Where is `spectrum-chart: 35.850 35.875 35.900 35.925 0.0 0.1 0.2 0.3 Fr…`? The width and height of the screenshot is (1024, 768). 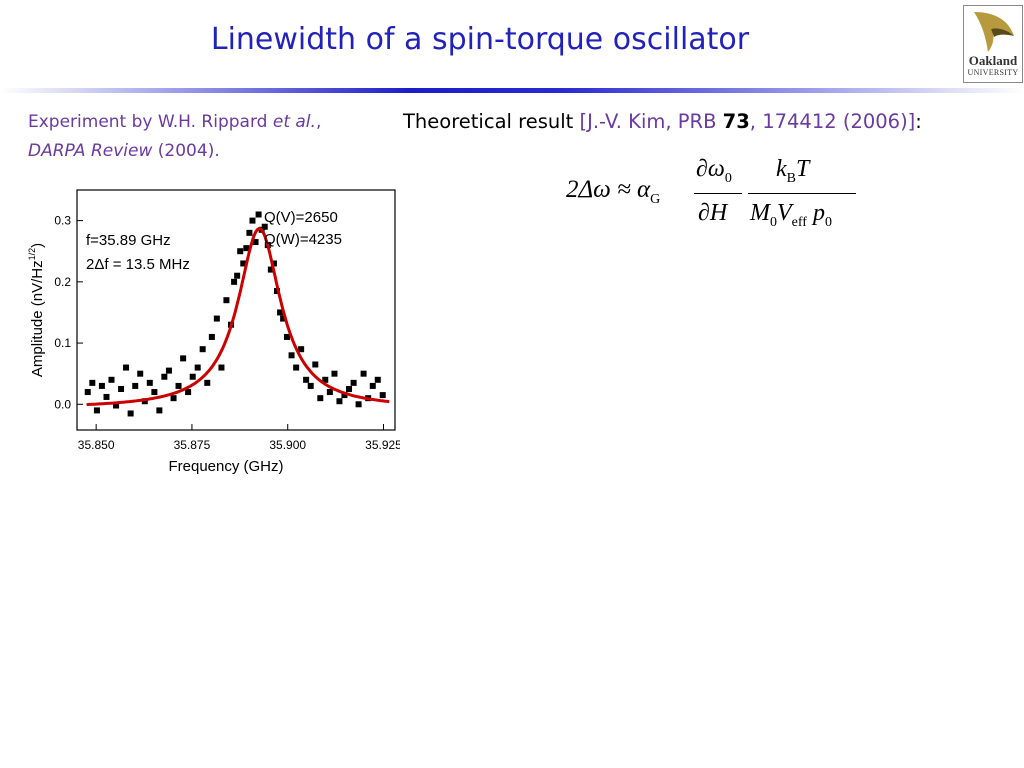 spectrum-chart: 35.850 35.875 35.900 35.925 0.0 0.1 0.2 0.3 Fr… is located at coordinates (211, 330).